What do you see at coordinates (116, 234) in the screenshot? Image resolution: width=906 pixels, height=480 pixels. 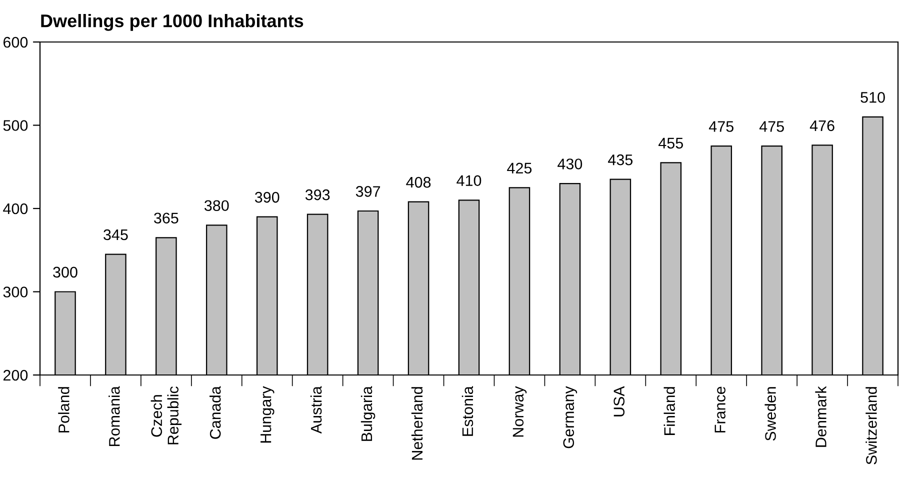 I see `data-label: 345` at bounding box center [116, 234].